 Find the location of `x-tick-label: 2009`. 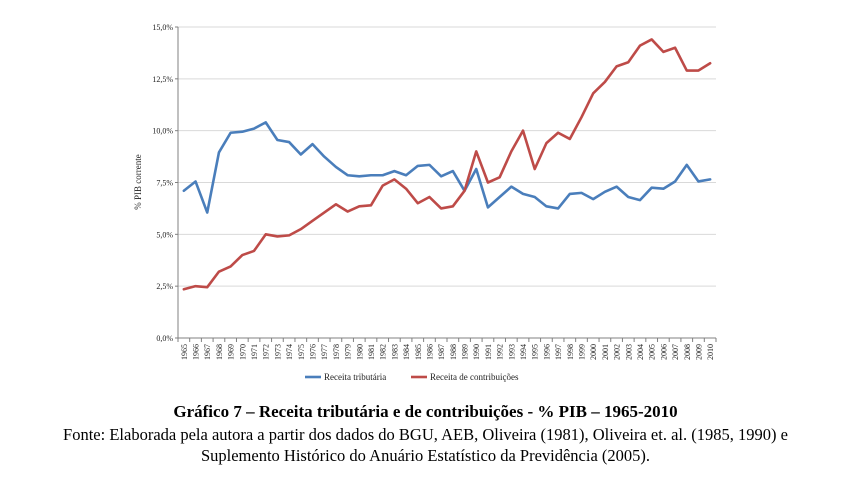

x-tick-label: 2009 is located at coordinates (698, 352).